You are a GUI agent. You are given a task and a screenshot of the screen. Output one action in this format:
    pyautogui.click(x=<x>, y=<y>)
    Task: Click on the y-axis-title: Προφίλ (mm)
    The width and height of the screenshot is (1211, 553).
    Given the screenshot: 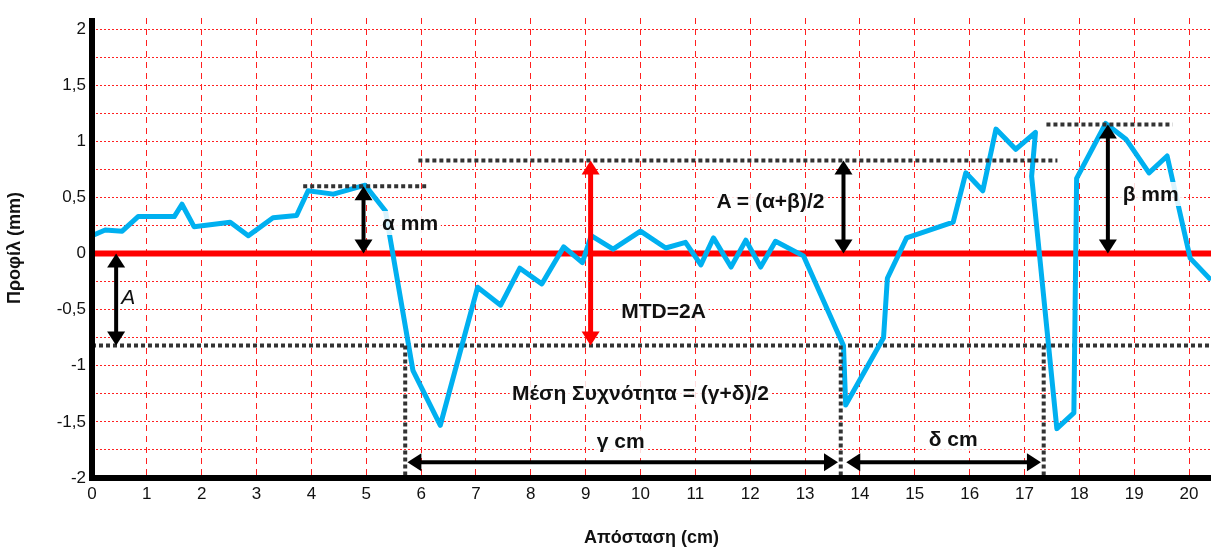 What is the action you would take?
    pyautogui.click(x=13, y=248)
    